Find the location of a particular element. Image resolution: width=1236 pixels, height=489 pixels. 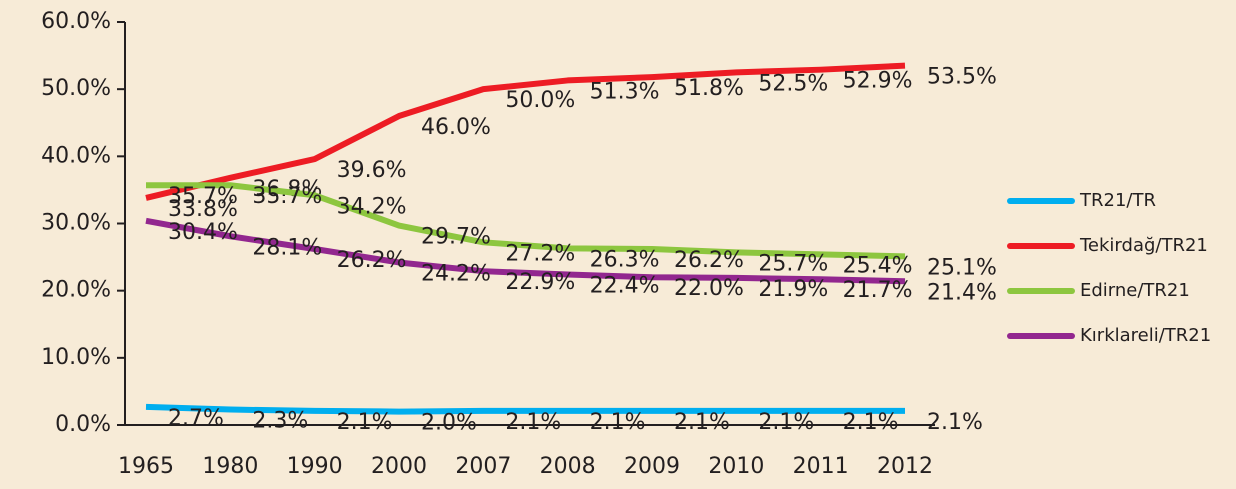

data-label: 39.6% is located at coordinates (372, 170).